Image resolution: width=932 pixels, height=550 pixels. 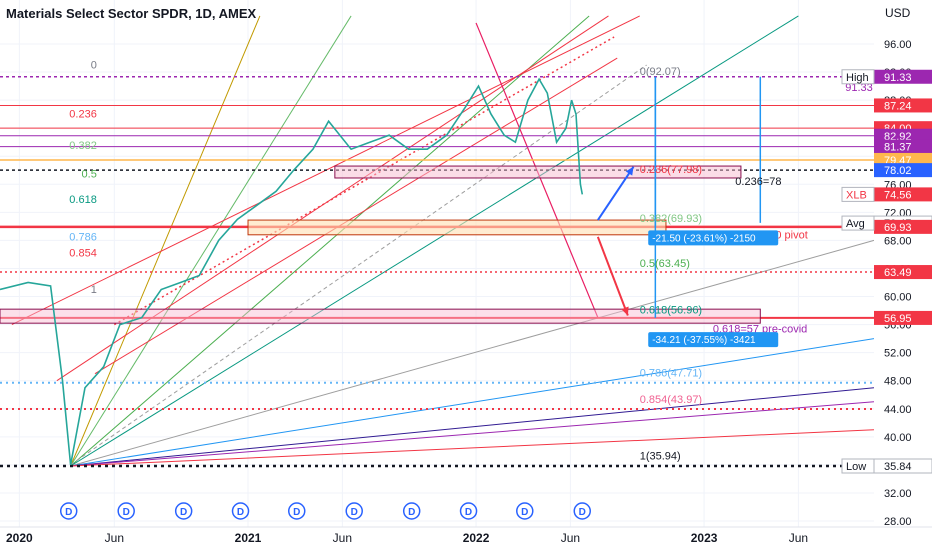 I want to click on fib-label-left: 0.5, so click(x=89, y=174).